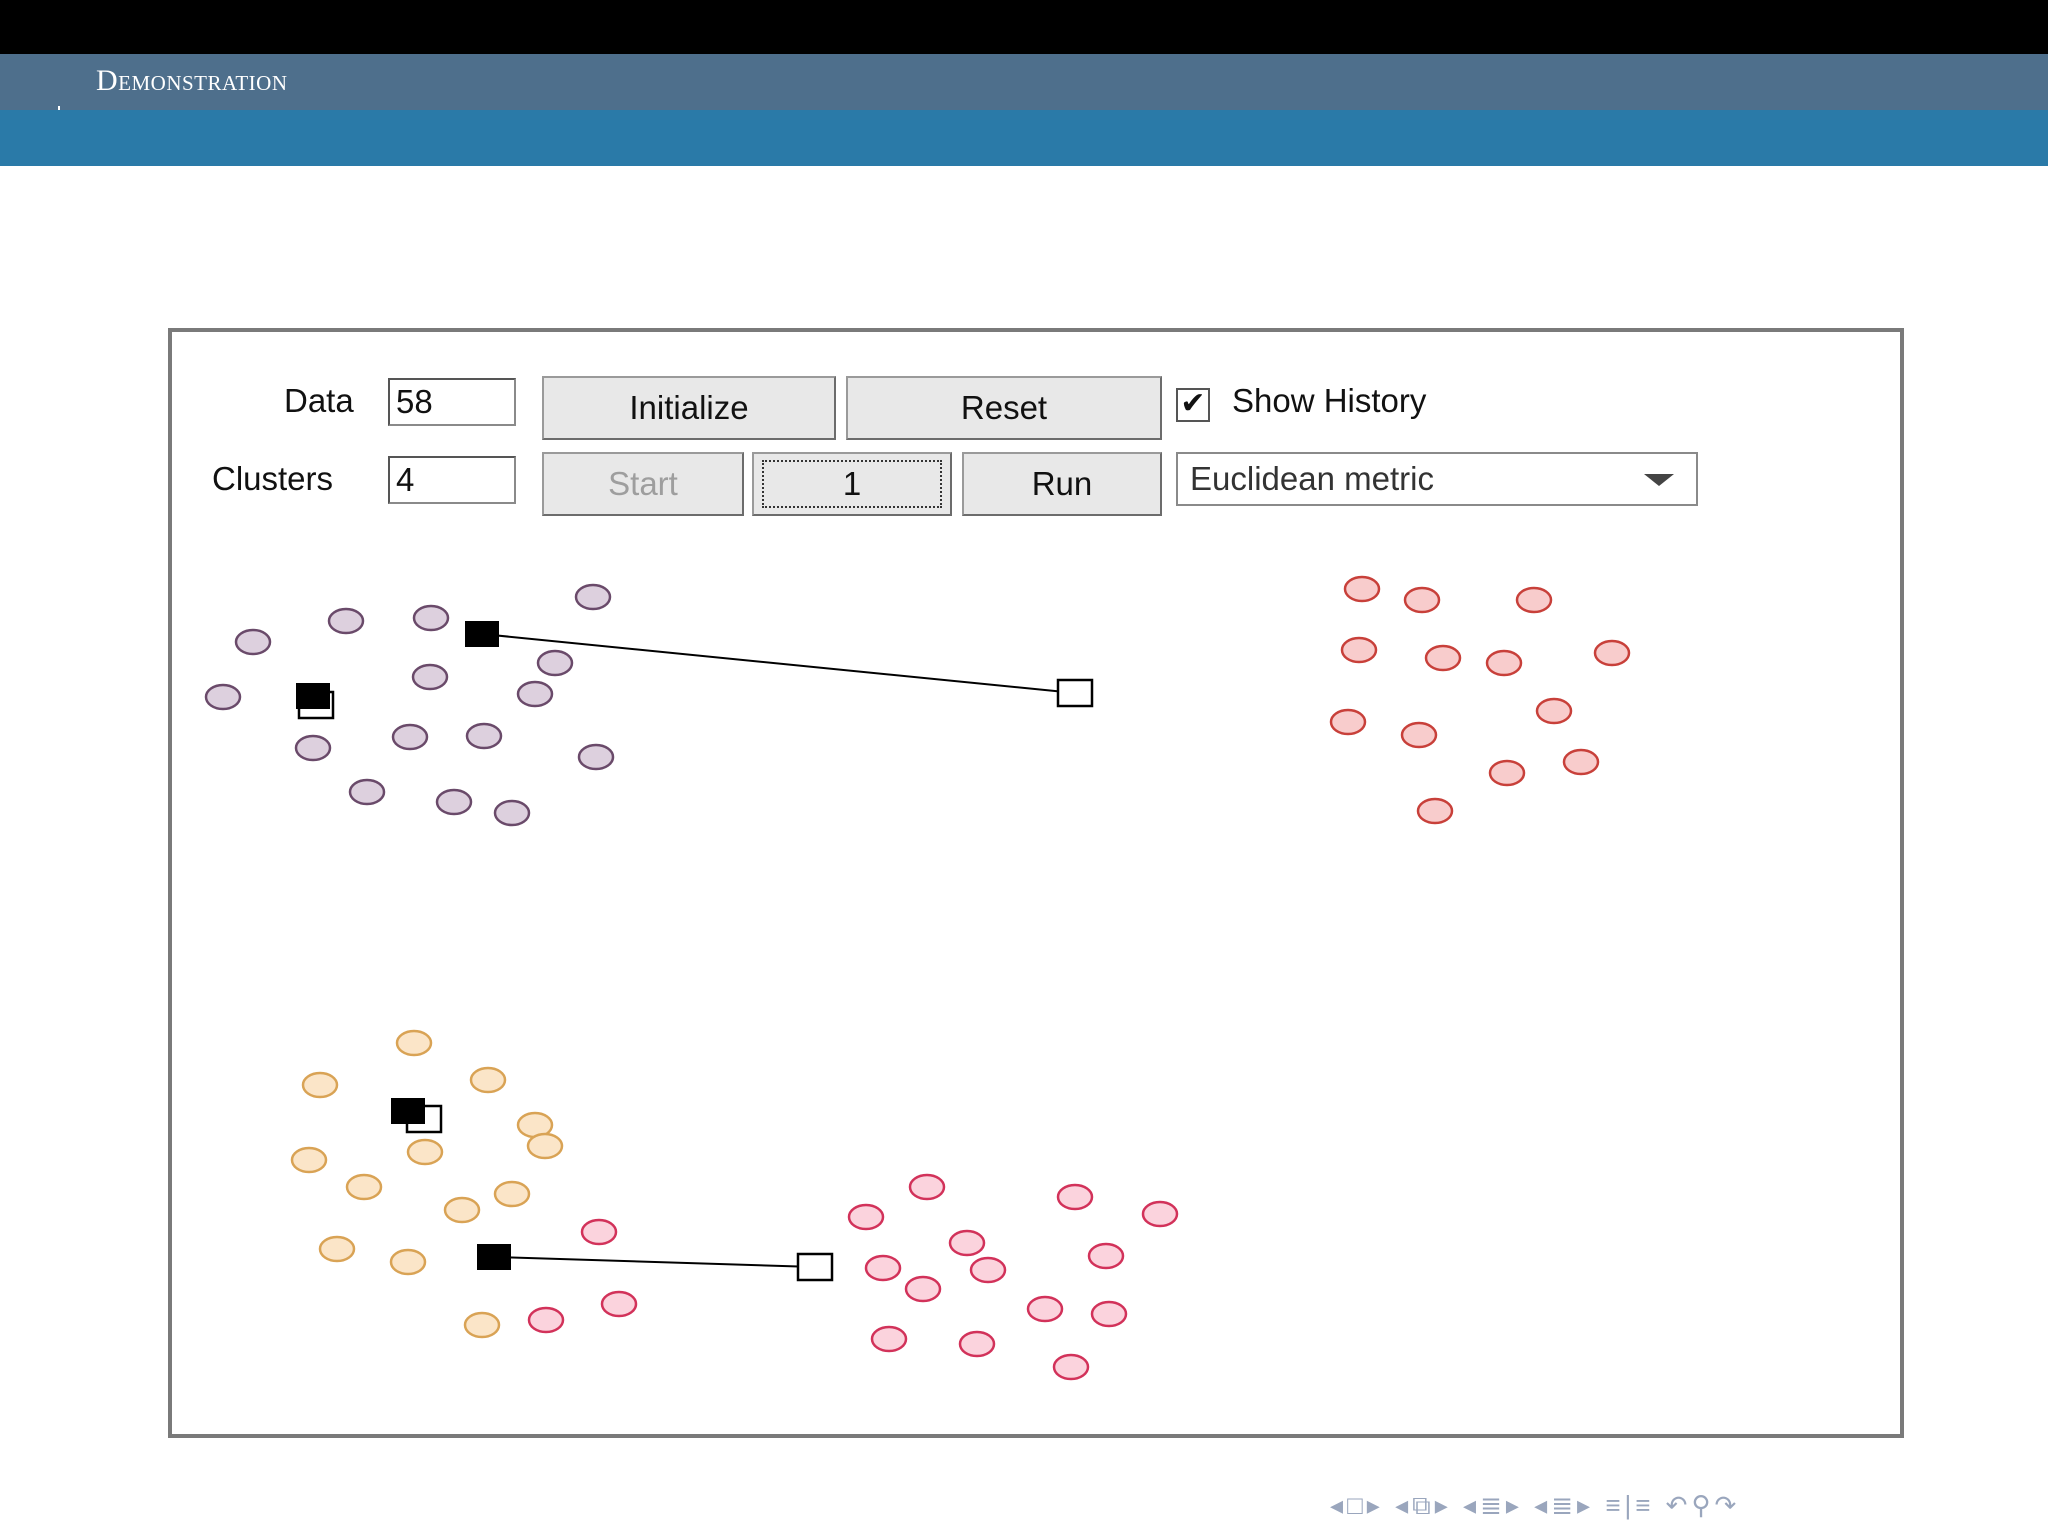 The width and height of the screenshot is (2048, 1536). I want to click on reset-button: Reset, so click(1004, 408).